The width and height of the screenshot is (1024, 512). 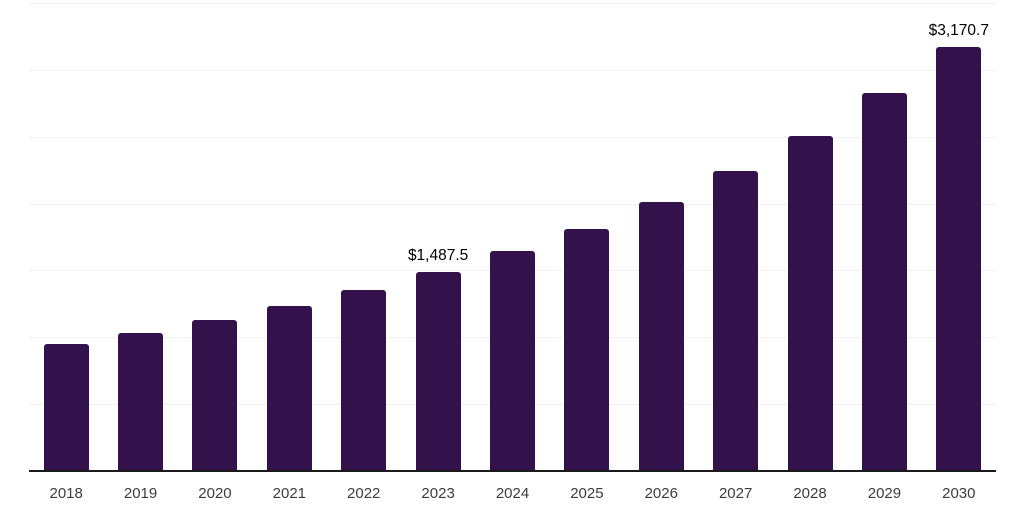 I want to click on x-tick-label-2020: 2020, so click(x=215, y=493).